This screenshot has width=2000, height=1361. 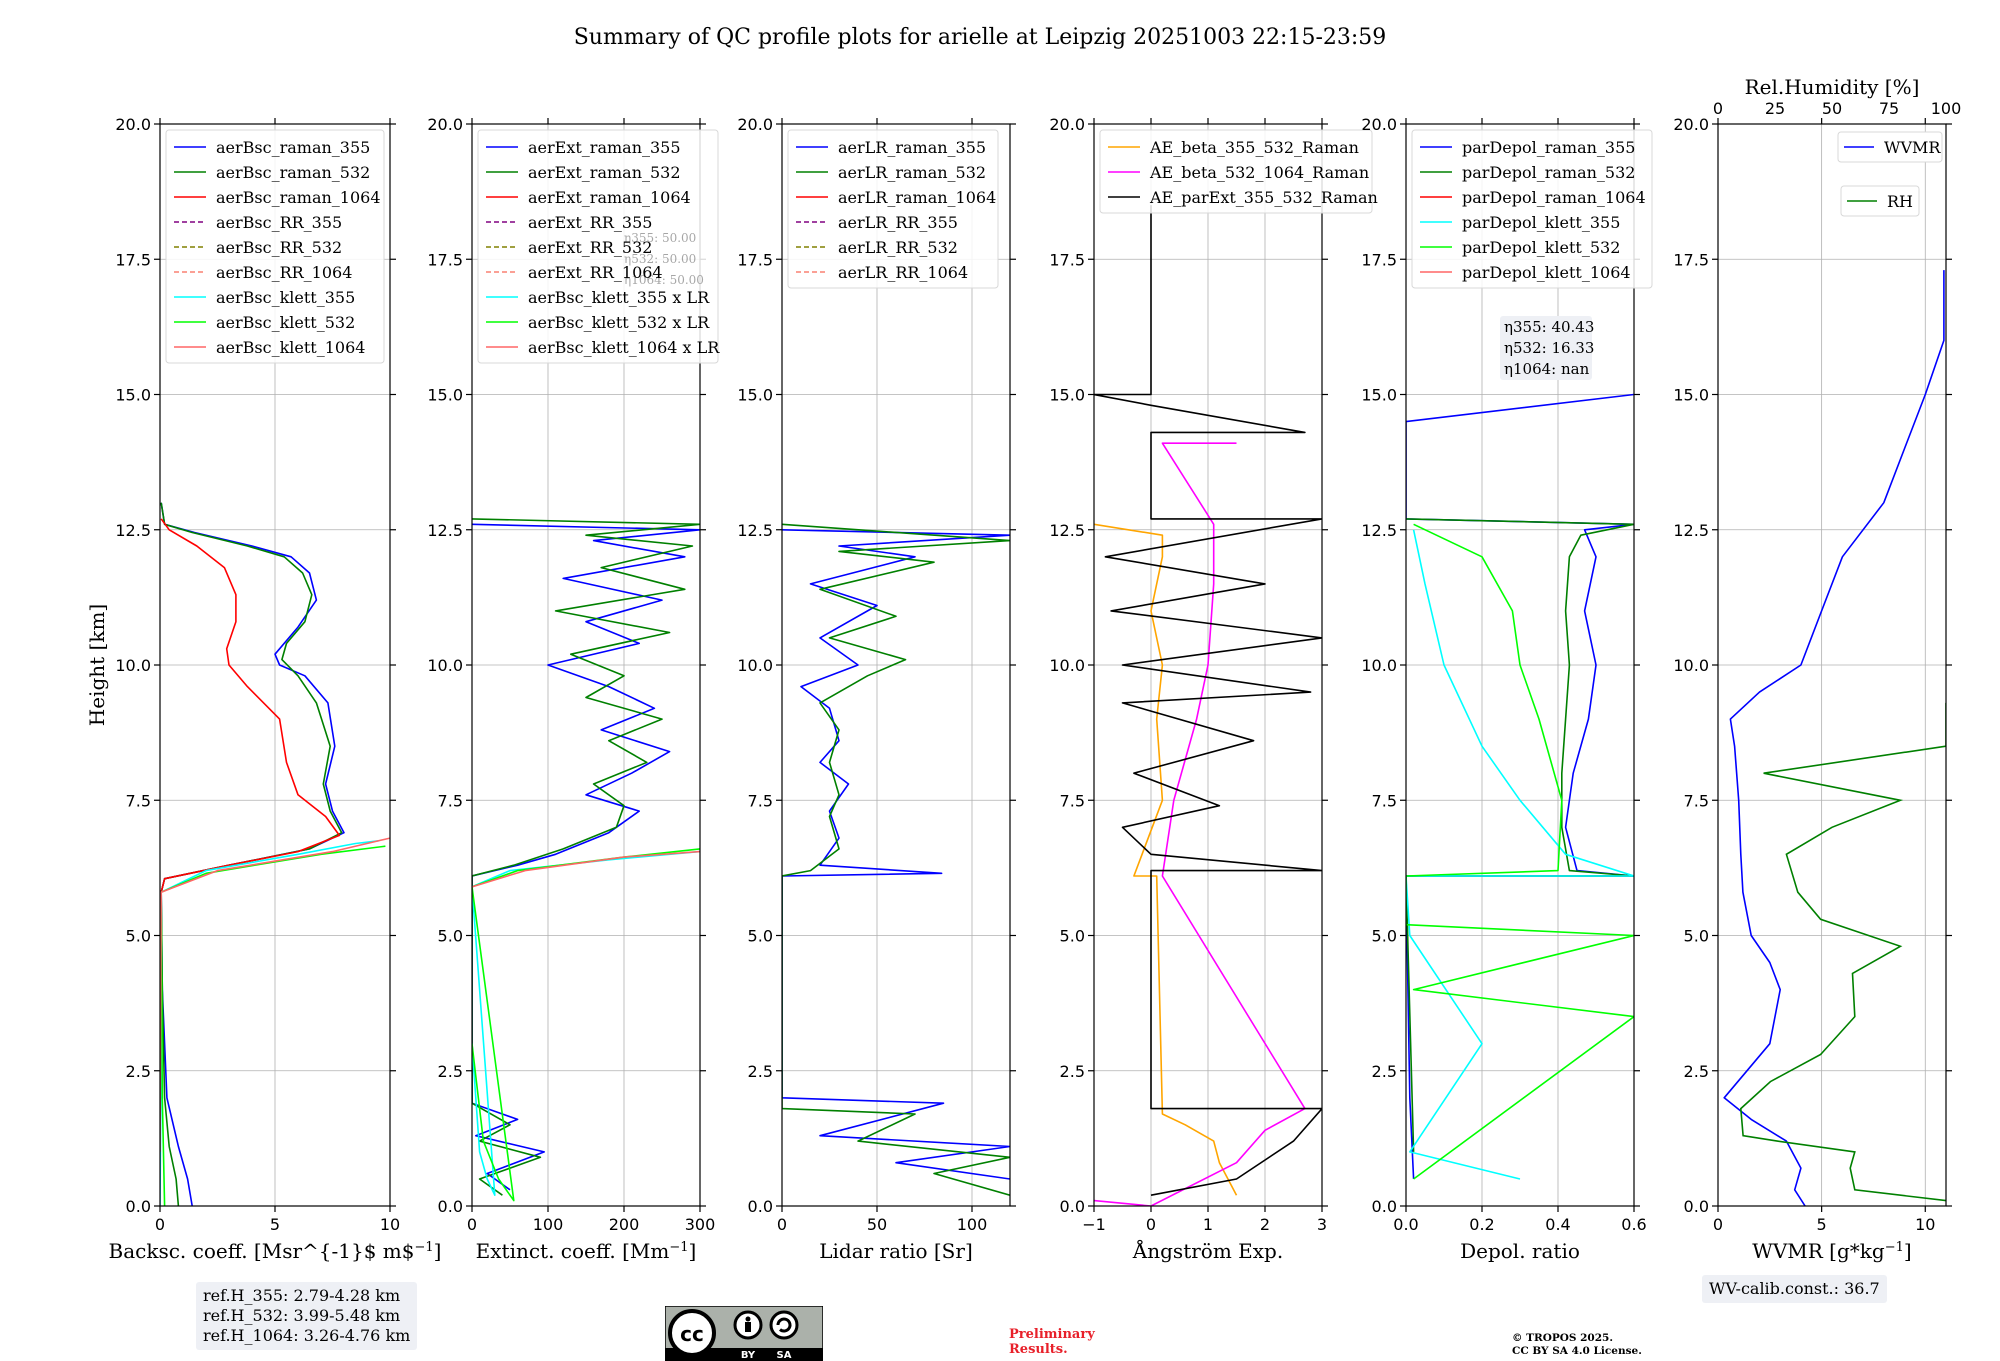 I want to click on cc-icon, so click(x=692, y=1333).